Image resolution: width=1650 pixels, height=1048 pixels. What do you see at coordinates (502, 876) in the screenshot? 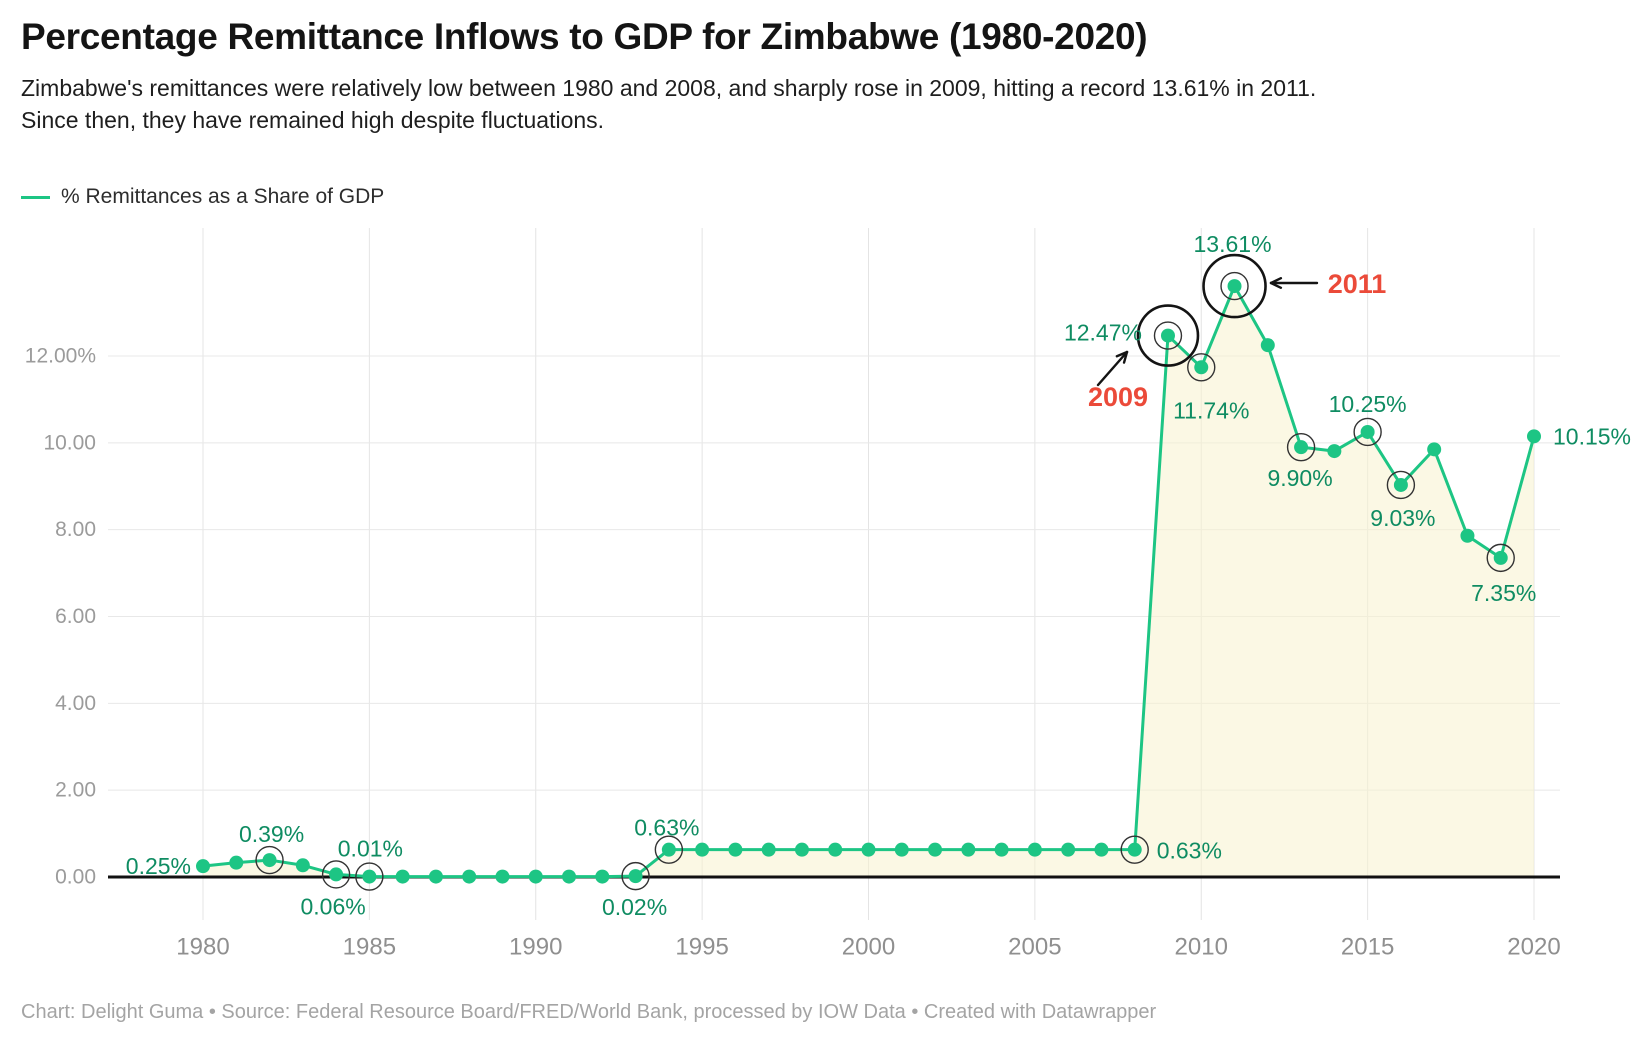
I see `data-point-1989` at bounding box center [502, 876].